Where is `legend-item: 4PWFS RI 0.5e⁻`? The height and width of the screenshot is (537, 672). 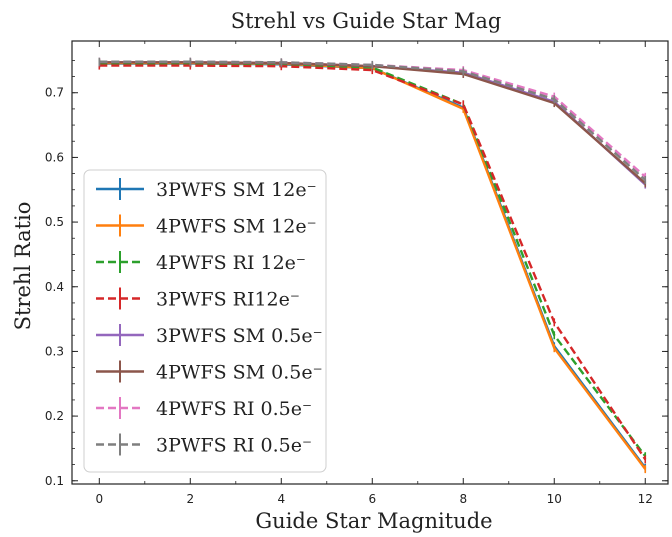
legend-item: 4PWFS RI 0.5e⁻ is located at coordinates (204, 408).